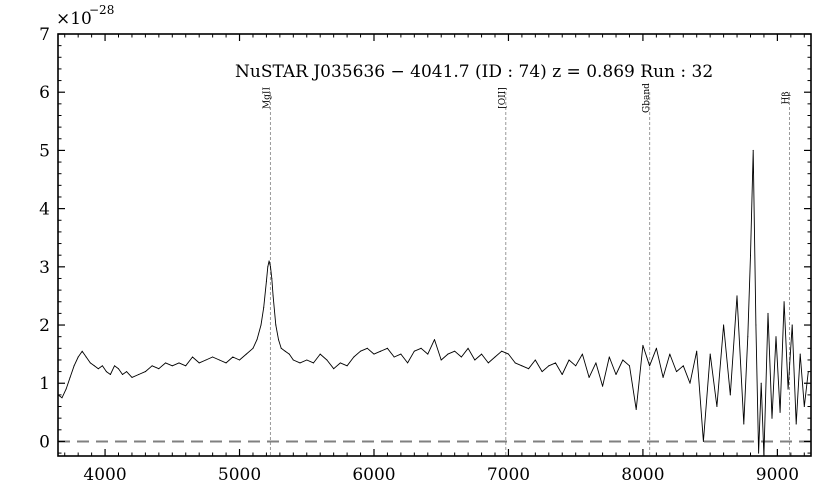  What do you see at coordinates (74, 19) in the screenshot?
I see `y-exponent-base: ×10` at bounding box center [74, 19].